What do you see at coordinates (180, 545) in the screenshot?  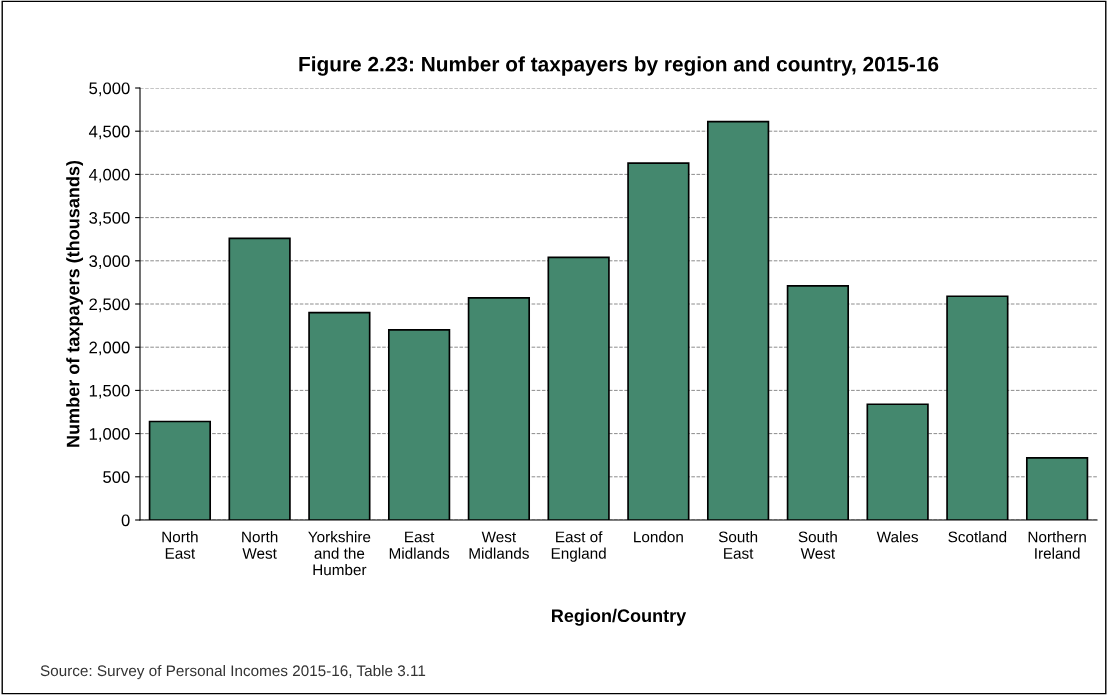 I see `x-tick-label: North East` at bounding box center [180, 545].